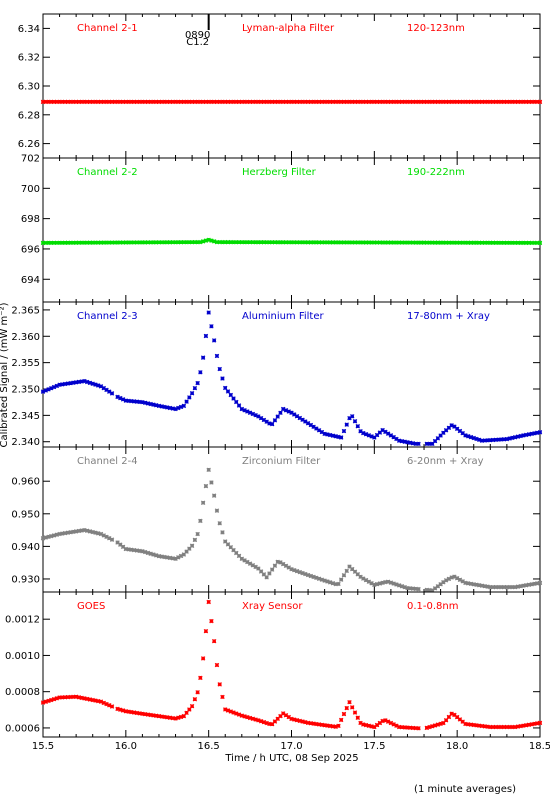 This screenshot has width=550, height=800. I want to click on y-tick-label: 0.960, so click(25, 482).